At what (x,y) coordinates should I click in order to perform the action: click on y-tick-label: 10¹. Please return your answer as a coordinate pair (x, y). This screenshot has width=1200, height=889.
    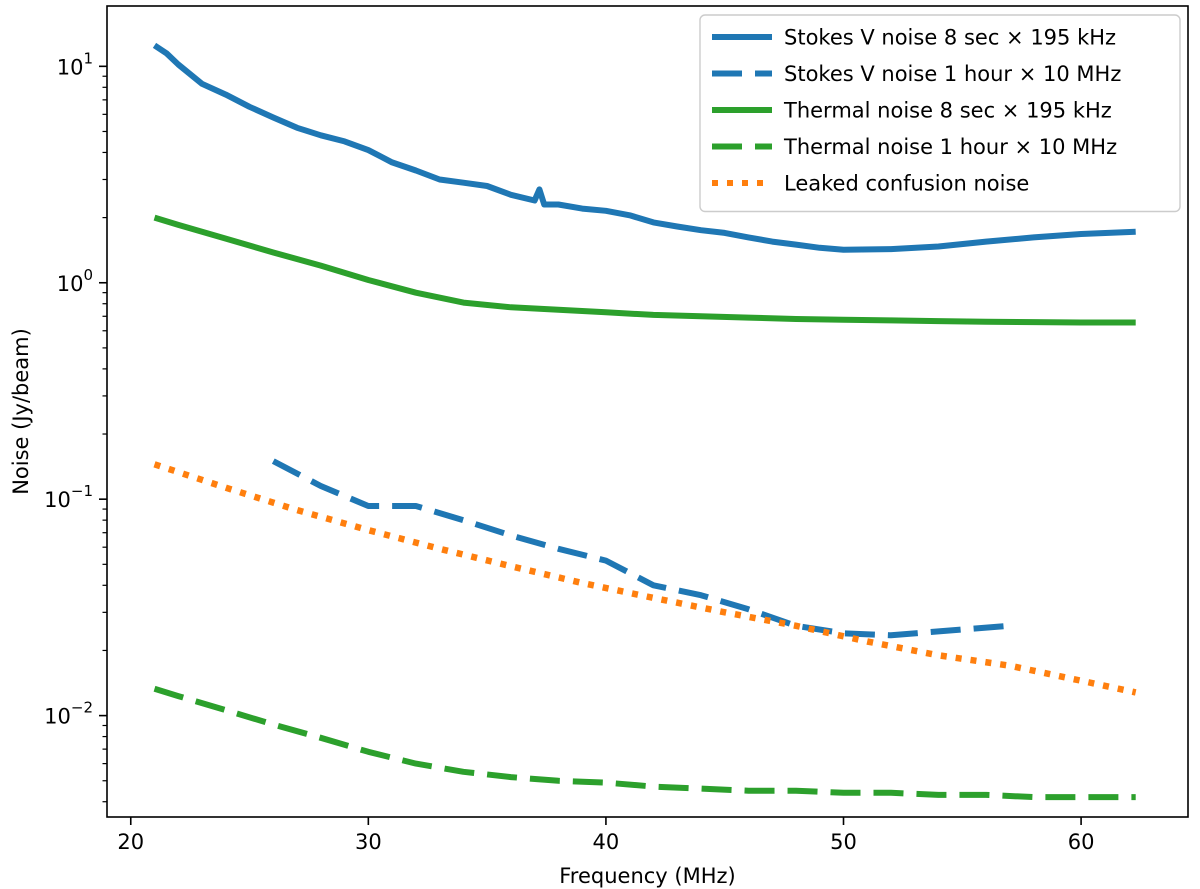
    Looking at the image, I should click on (75, 64).